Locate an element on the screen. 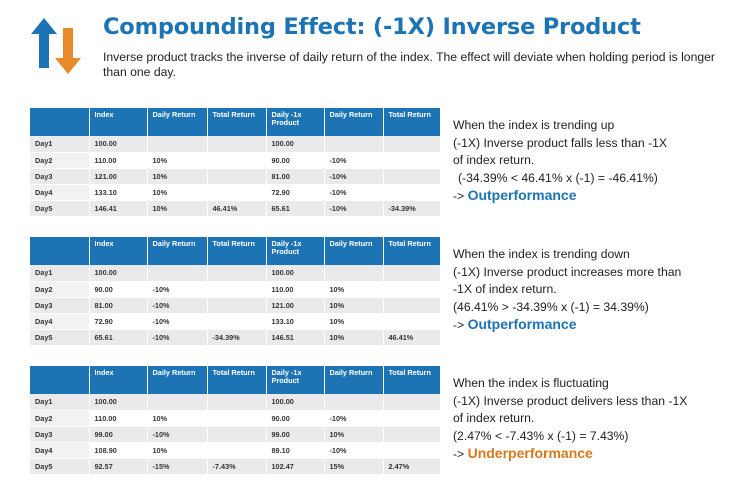 The height and width of the screenshot is (496, 750). table-cell: -7.43% is located at coordinates (237, 466).